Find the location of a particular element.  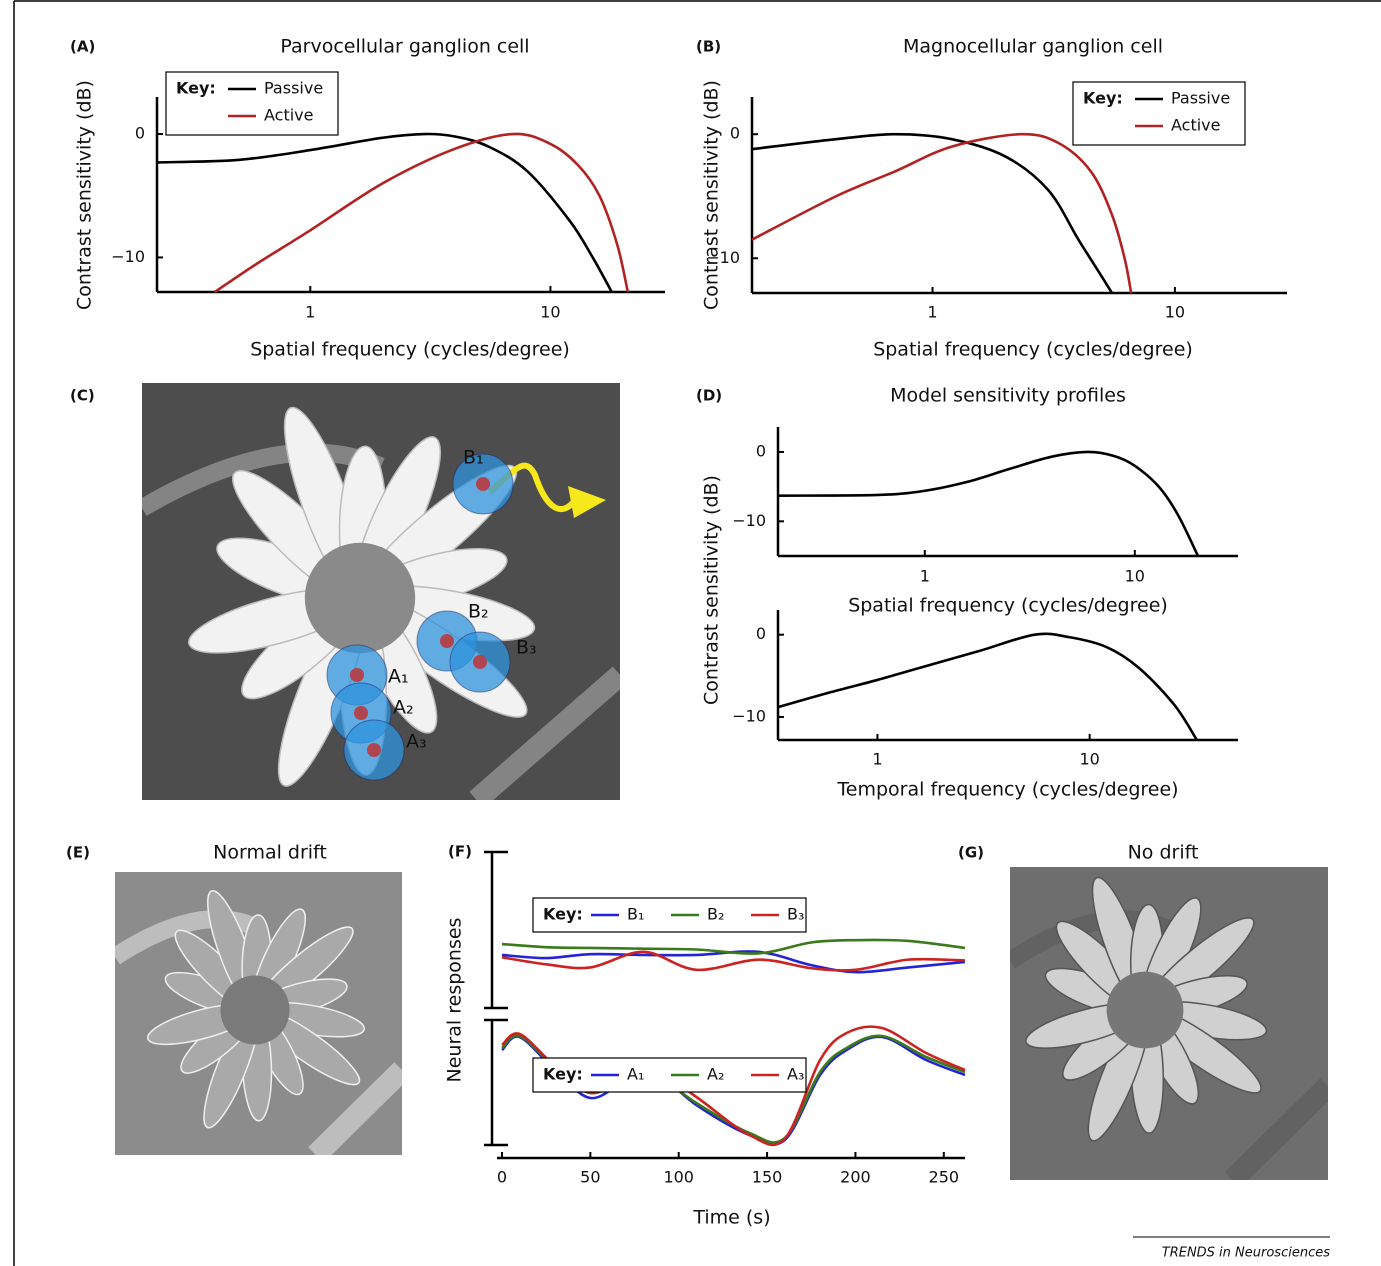

panel-title: Normal drift is located at coordinates (270, 853).